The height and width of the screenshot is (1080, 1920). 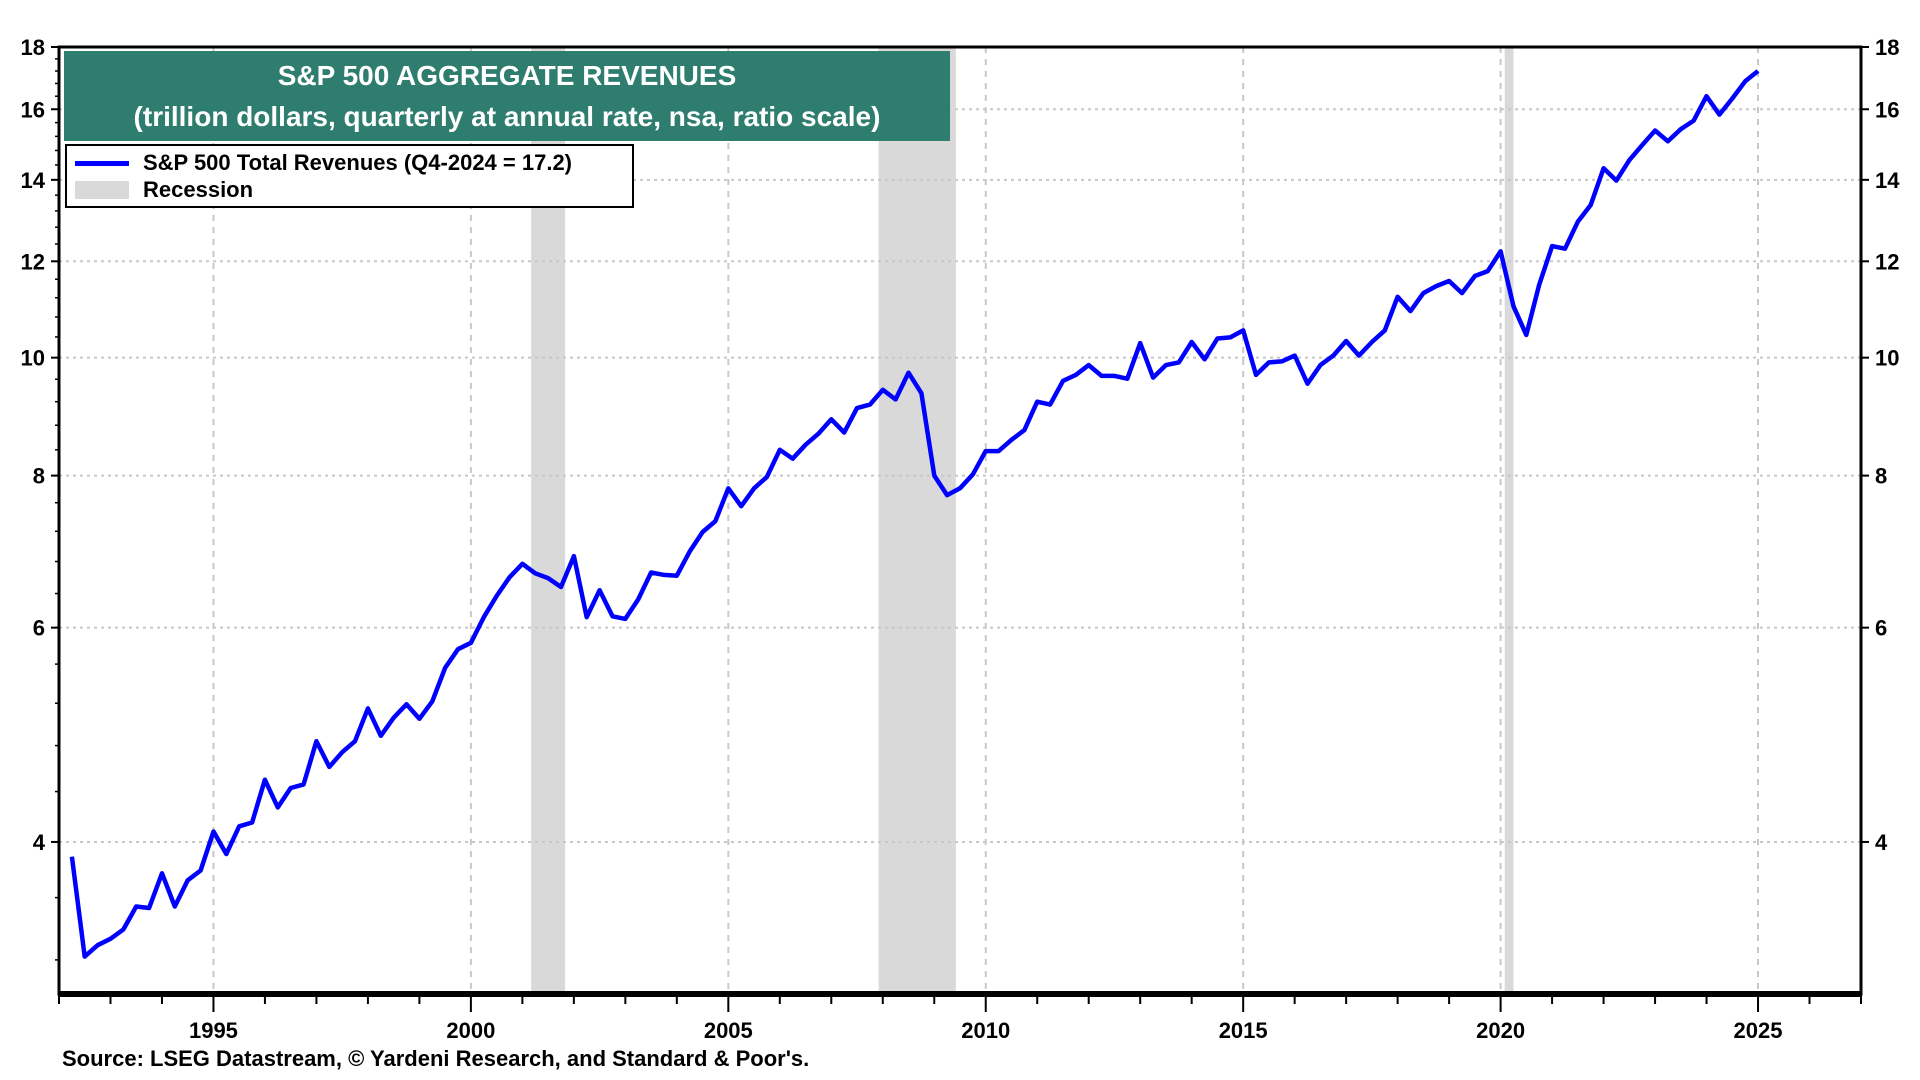 What do you see at coordinates (33, 109) in the screenshot?
I see `y-tick-label: 16` at bounding box center [33, 109].